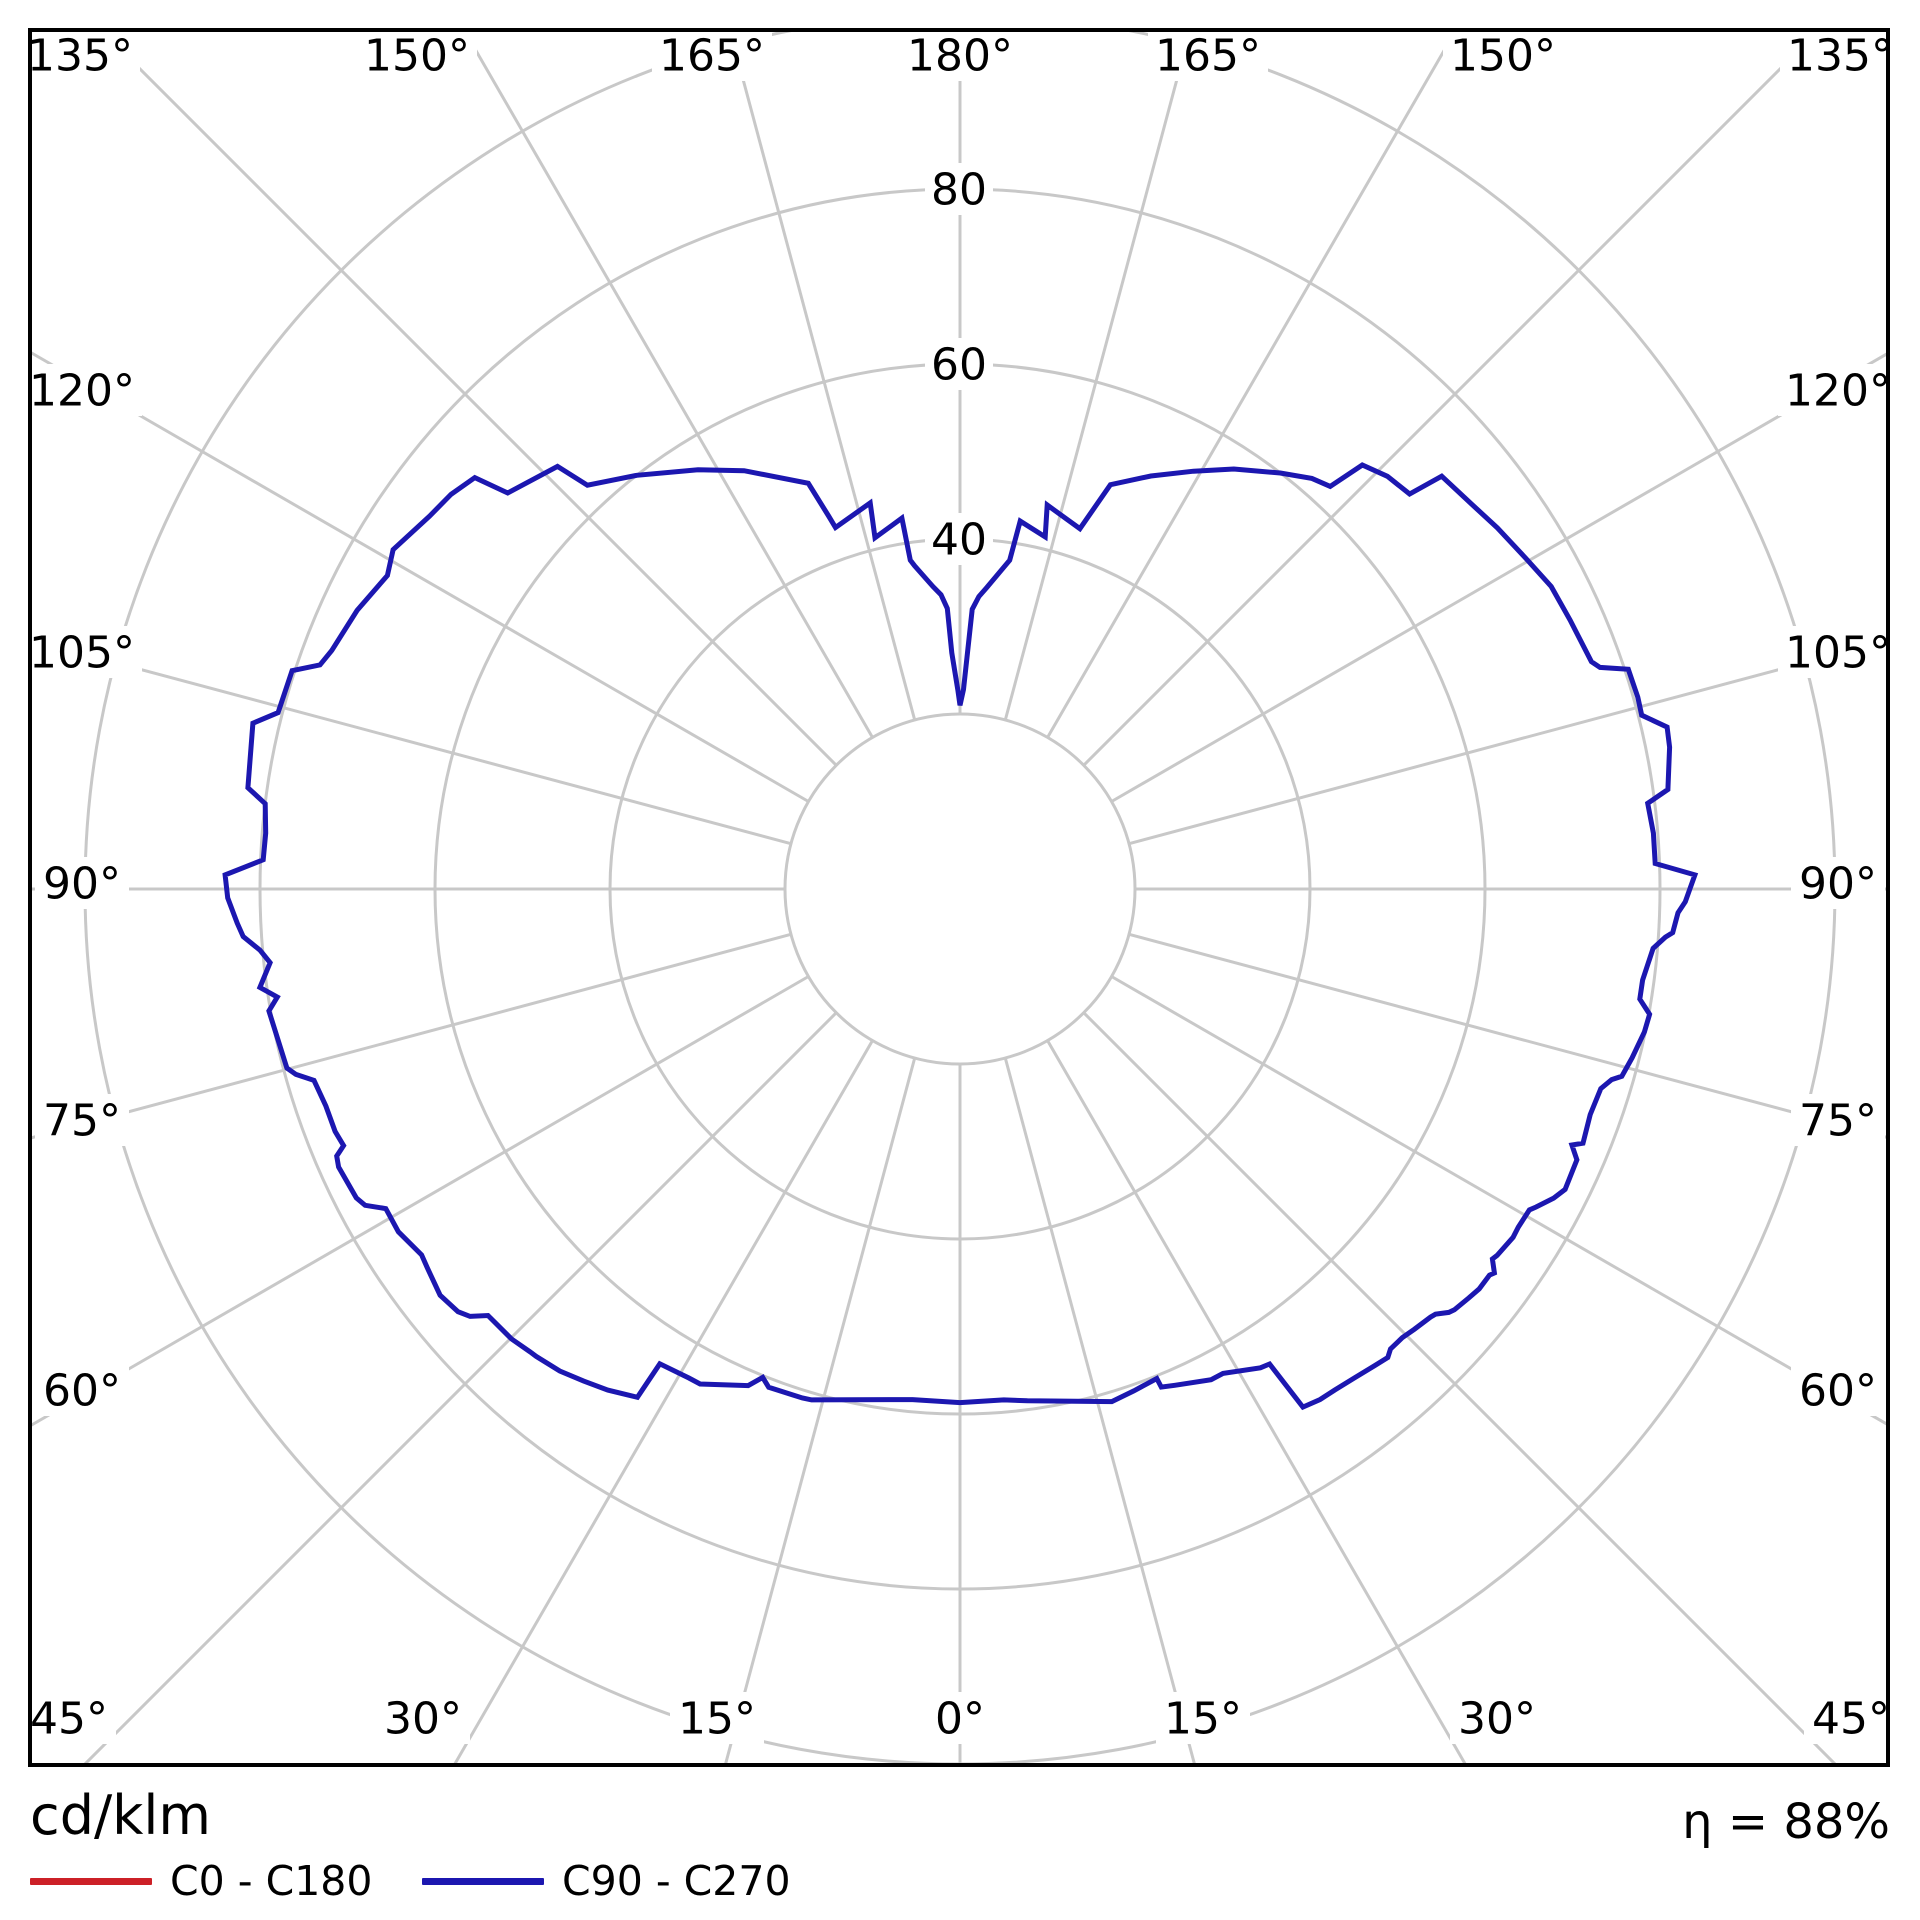  I want to click on radial-tick-label: 80, so click(959, 190).